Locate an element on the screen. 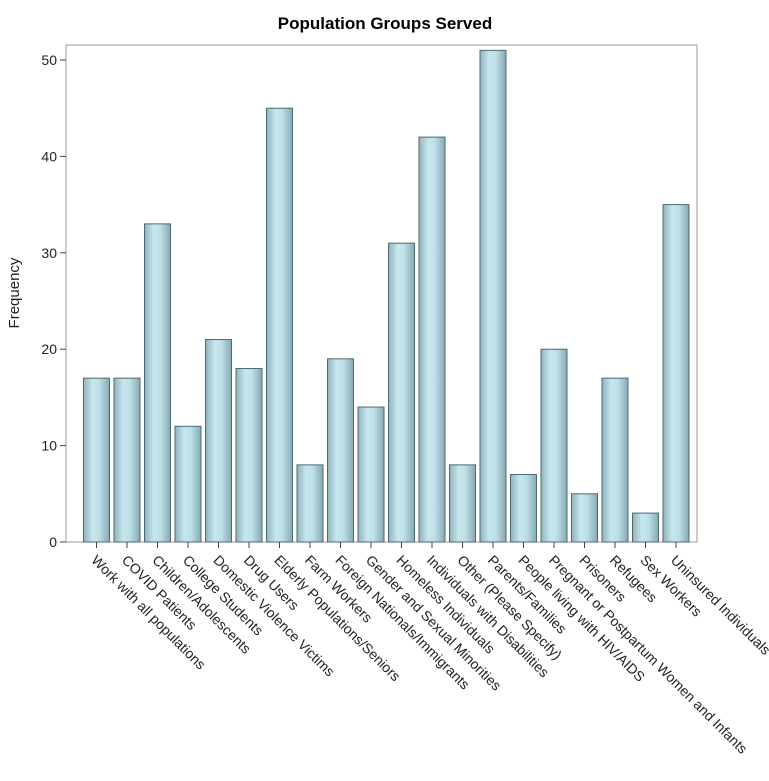  y-axis-label: Frequency is located at coordinates (14, 292).